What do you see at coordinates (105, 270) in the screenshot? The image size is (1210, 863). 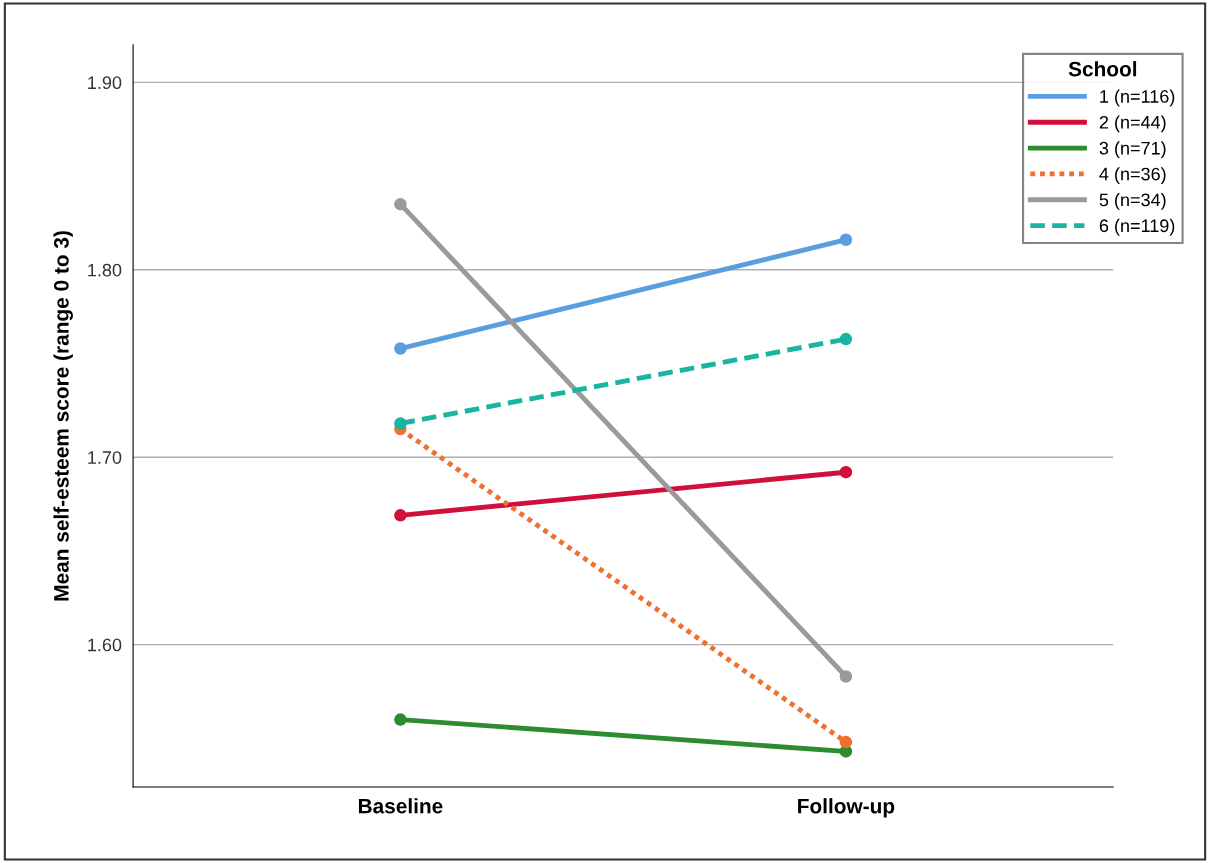 I see `y-tick-label: 1.80` at bounding box center [105, 270].